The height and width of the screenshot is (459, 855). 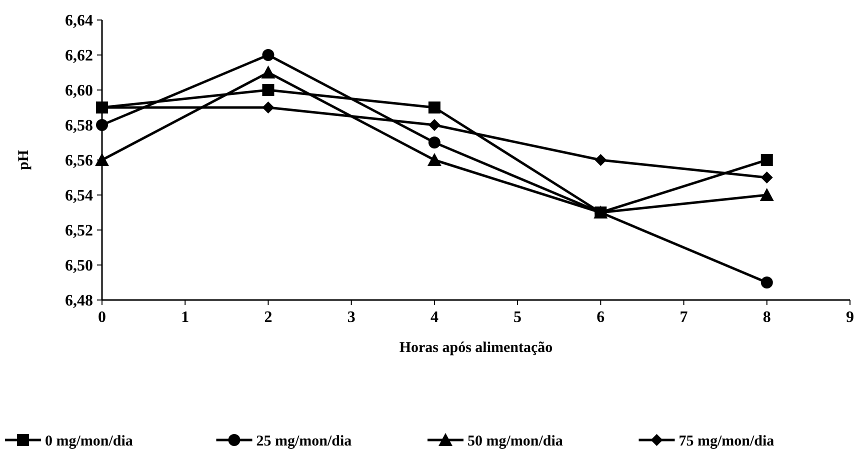 What do you see at coordinates (850, 317) in the screenshot?
I see `x-tick-label: 9` at bounding box center [850, 317].